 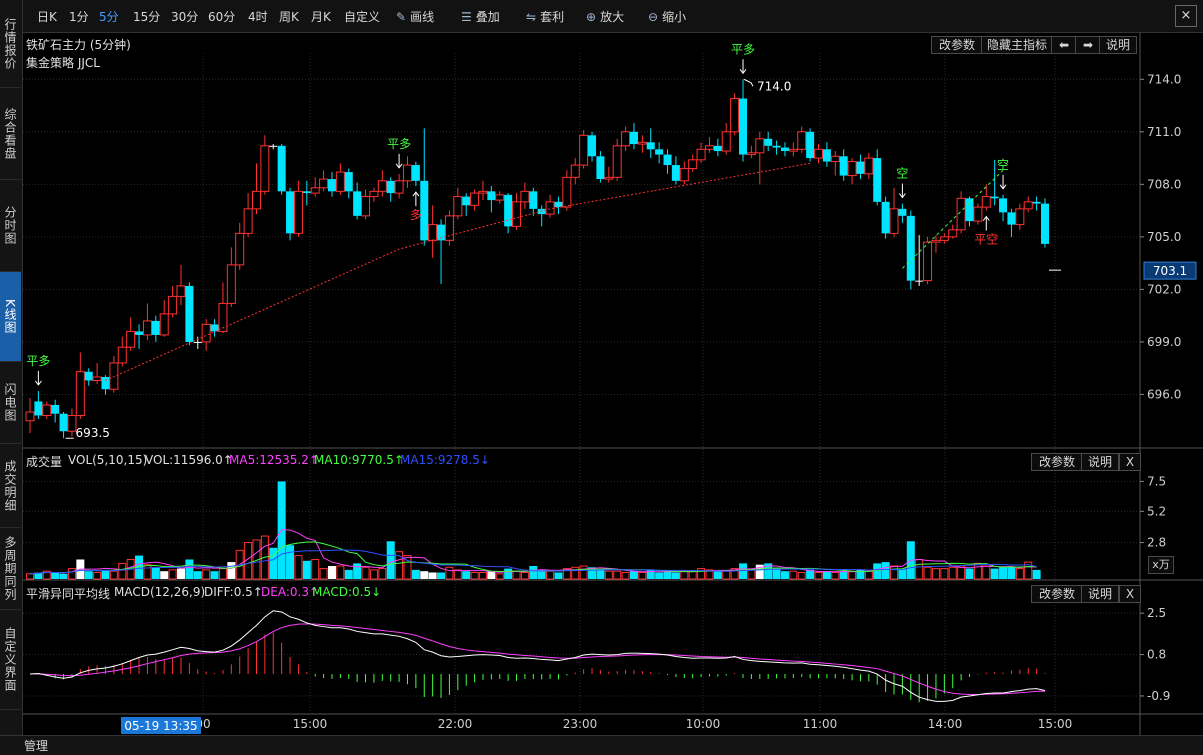 What do you see at coordinates (10, 403) in the screenshot?
I see `sidebar-tab-4: 闪电图` at bounding box center [10, 403].